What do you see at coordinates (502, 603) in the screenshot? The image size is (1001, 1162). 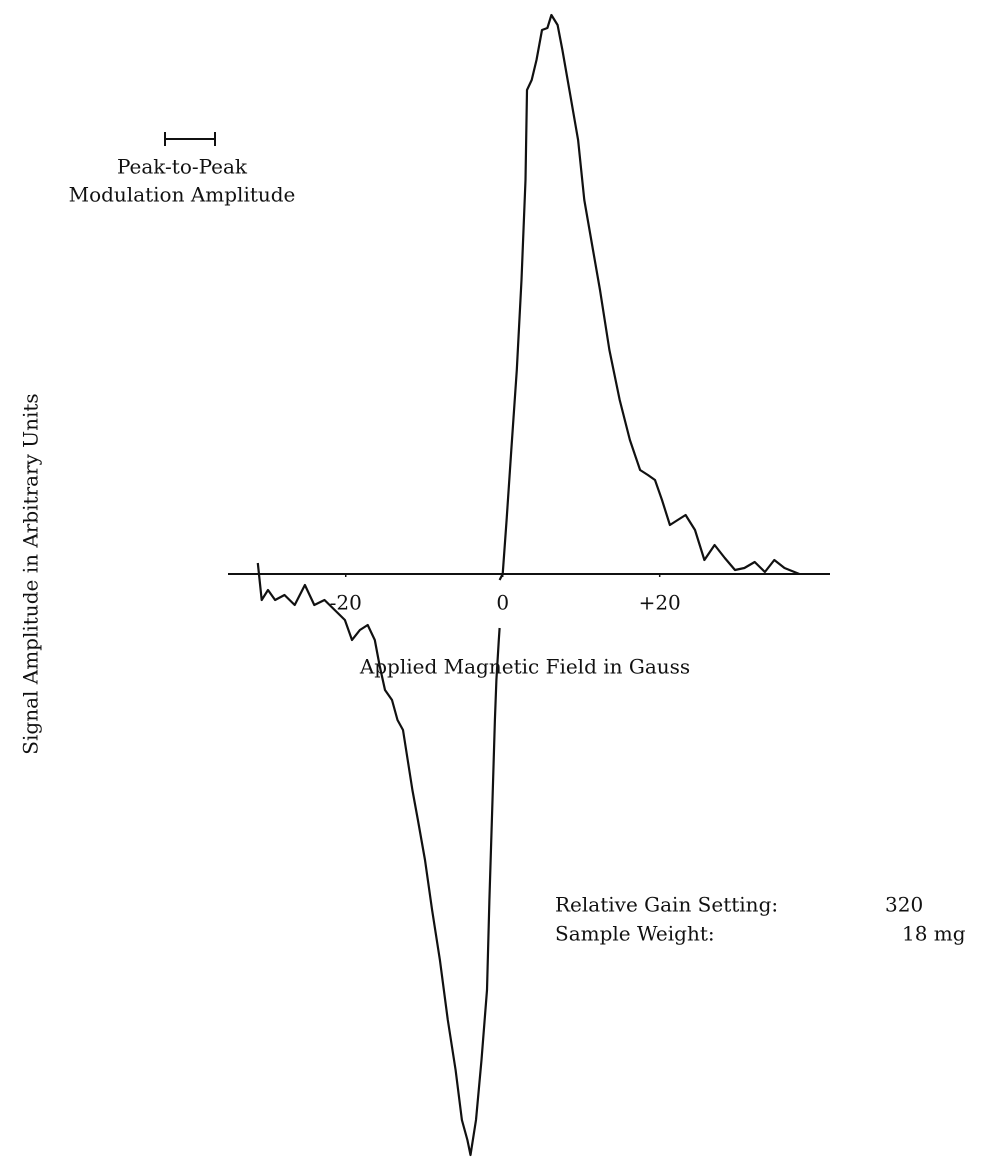 I see `x-tick-label: 0` at bounding box center [502, 603].